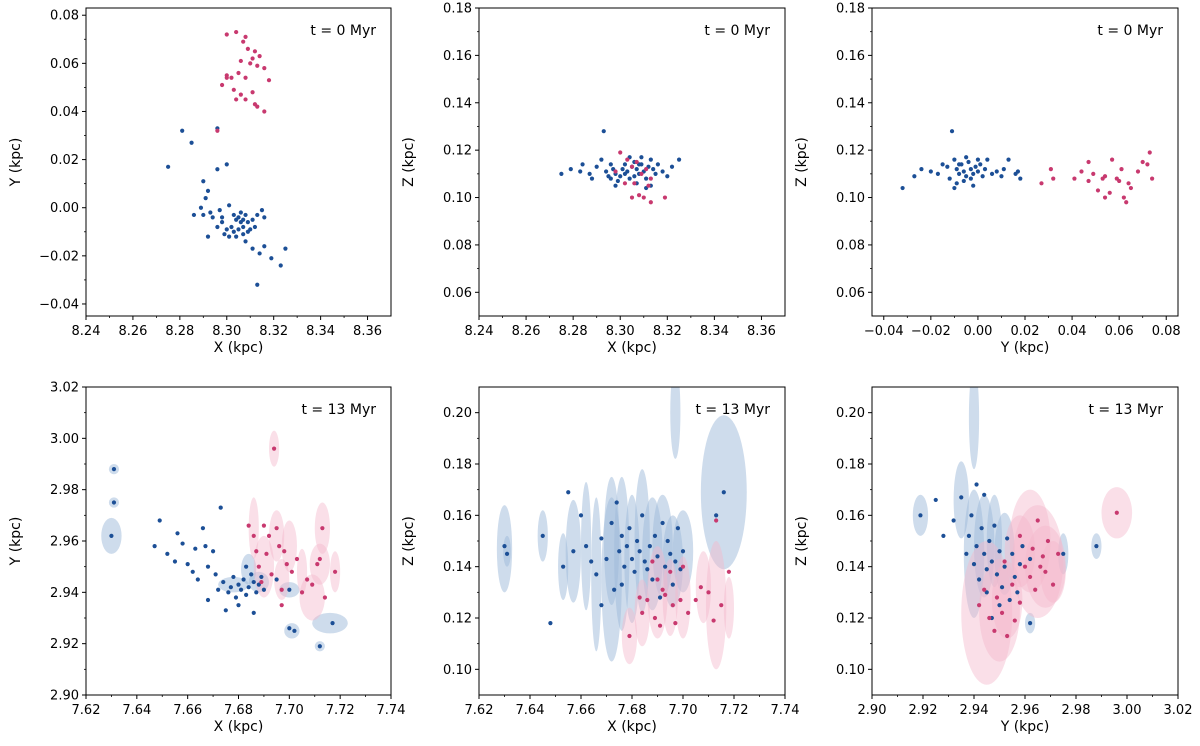 The height and width of the screenshot is (746, 1200). I want to click on y-tick-label: −0.02, so click(59, 256).